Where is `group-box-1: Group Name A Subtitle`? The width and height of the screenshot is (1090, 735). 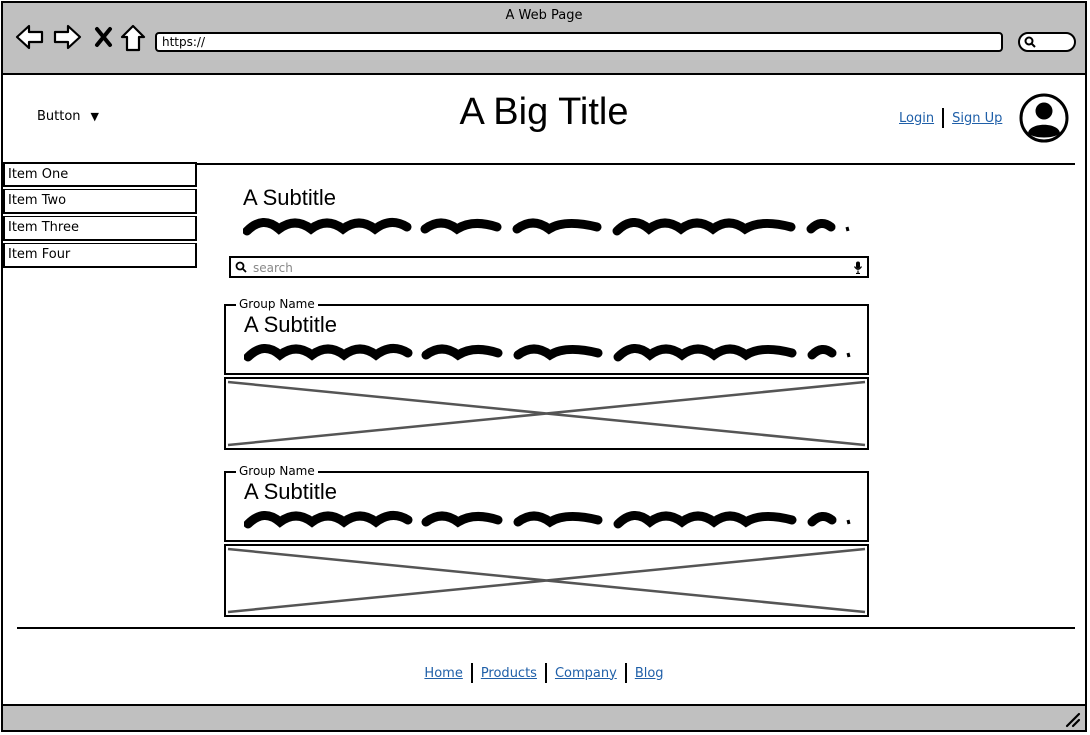 group-box-1: Group Name A Subtitle is located at coordinates (546, 336).